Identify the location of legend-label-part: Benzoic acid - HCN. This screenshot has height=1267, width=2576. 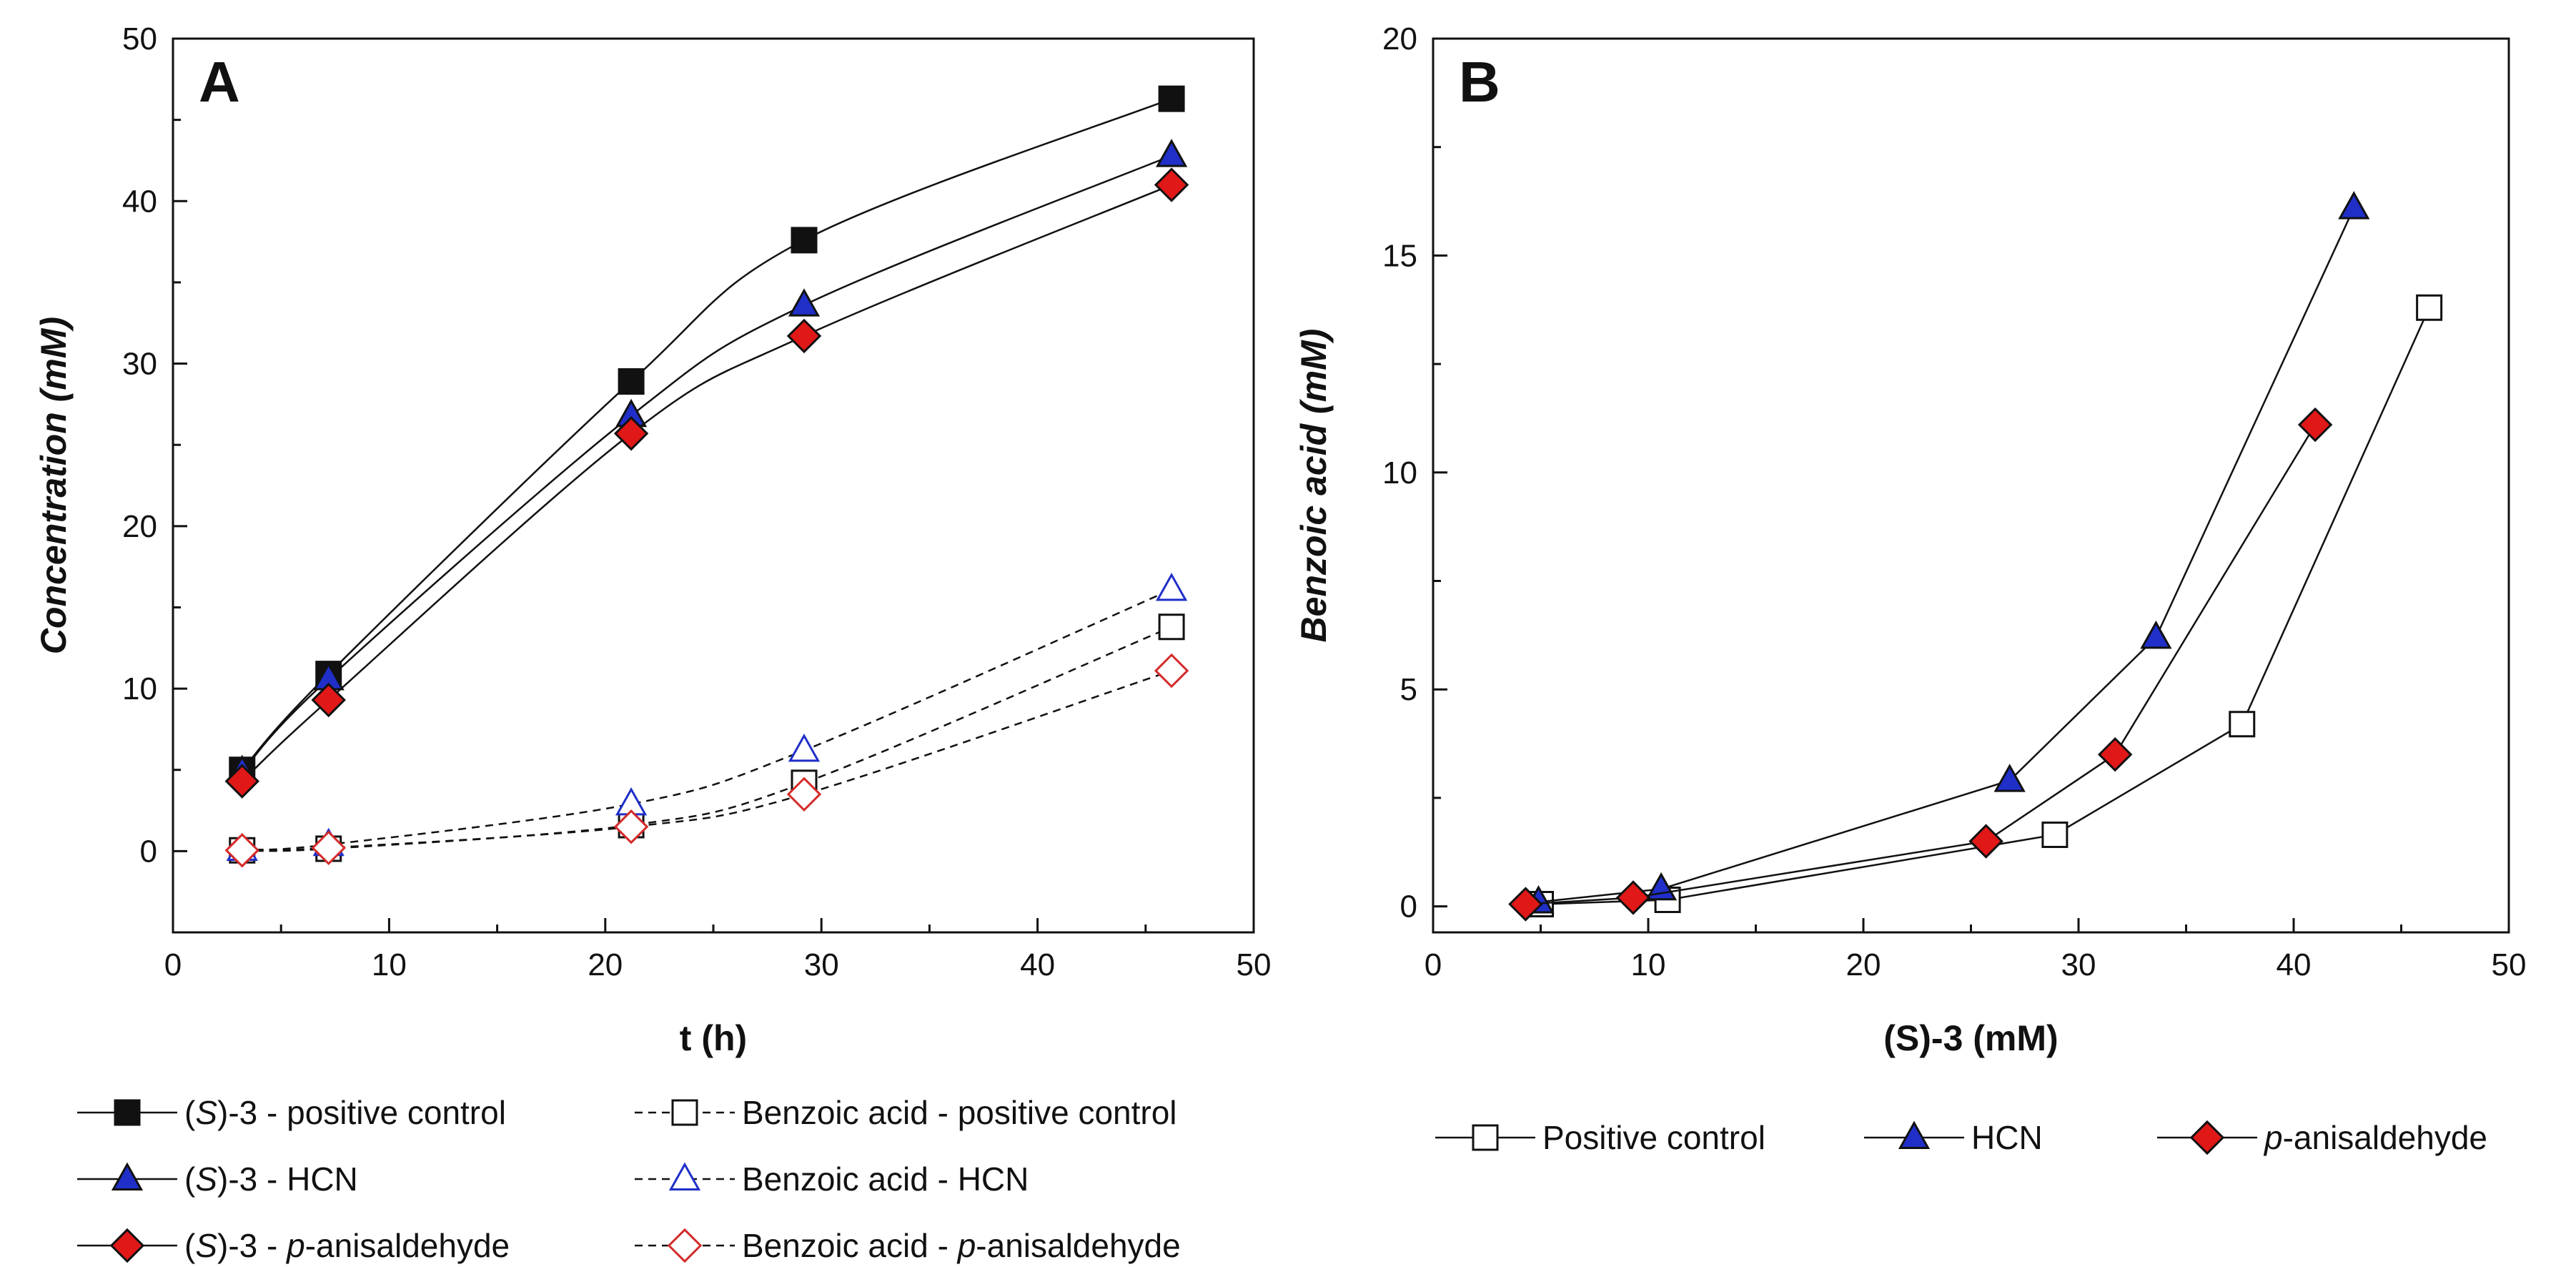
(885, 1179).